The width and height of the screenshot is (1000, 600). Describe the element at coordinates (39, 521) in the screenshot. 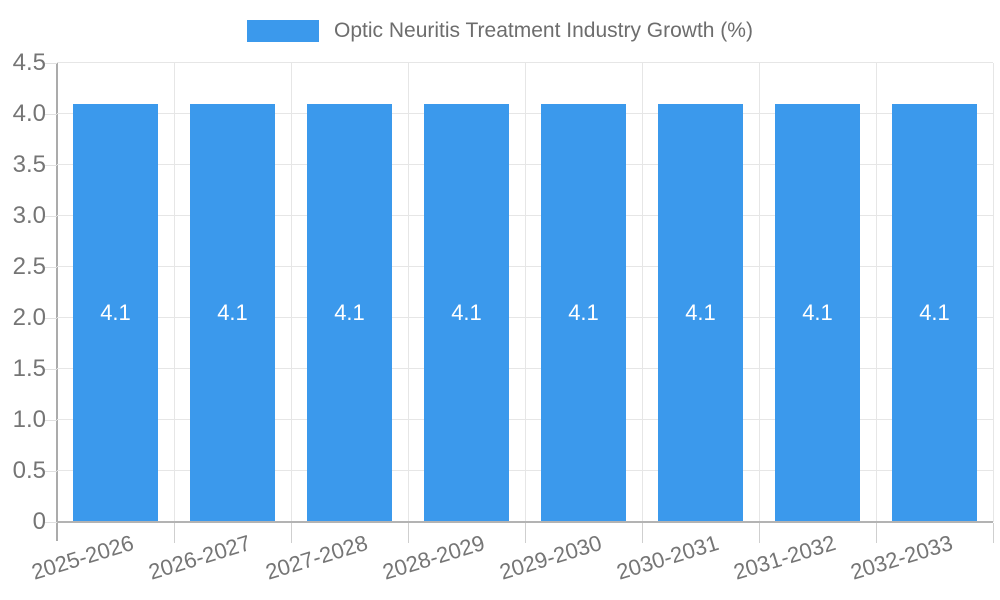

I see `y-axis-tick-label: 0` at that location.